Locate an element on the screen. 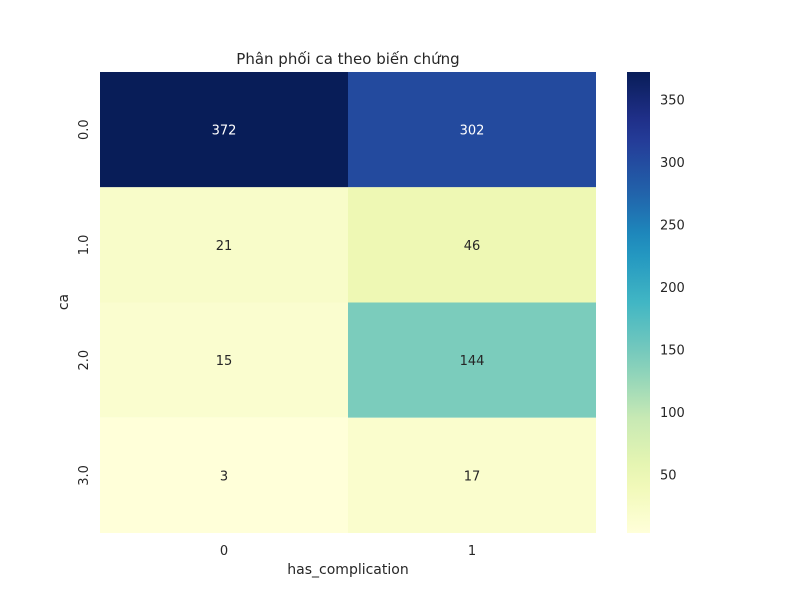 The height and width of the screenshot is (604, 800). x-tick-label: 1 is located at coordinates (472, 551).